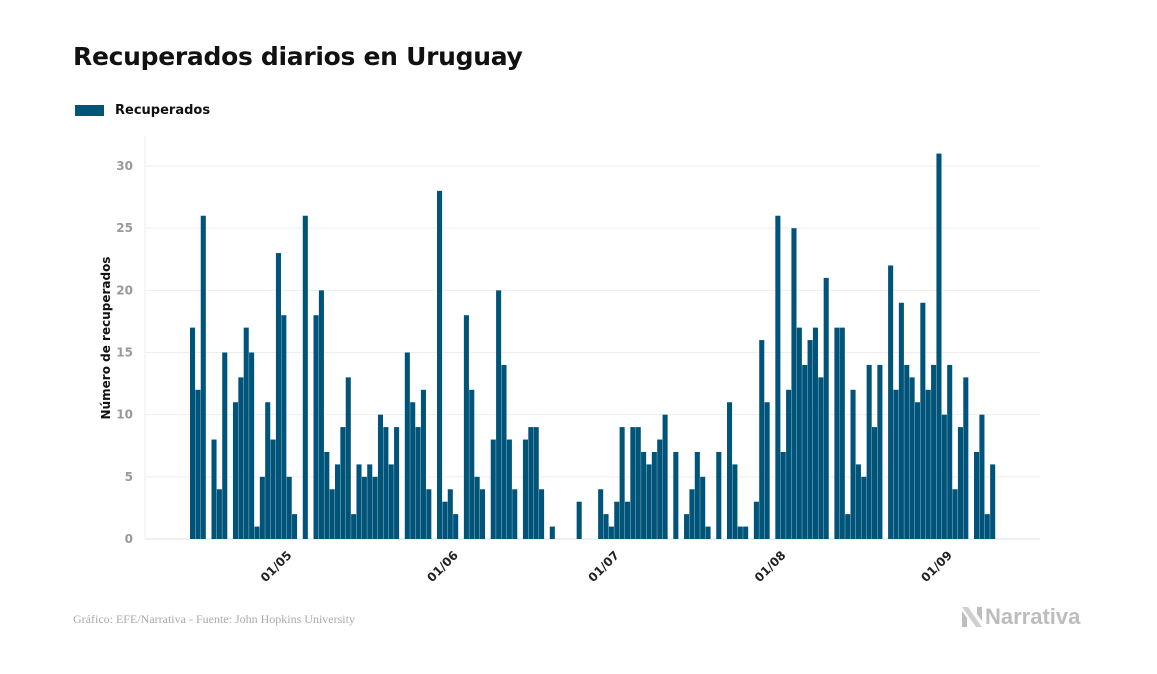  What do you see at coordinates (542, 514) in the screenshot?
I see `bar-17/06` at bounding box center [542, 514].